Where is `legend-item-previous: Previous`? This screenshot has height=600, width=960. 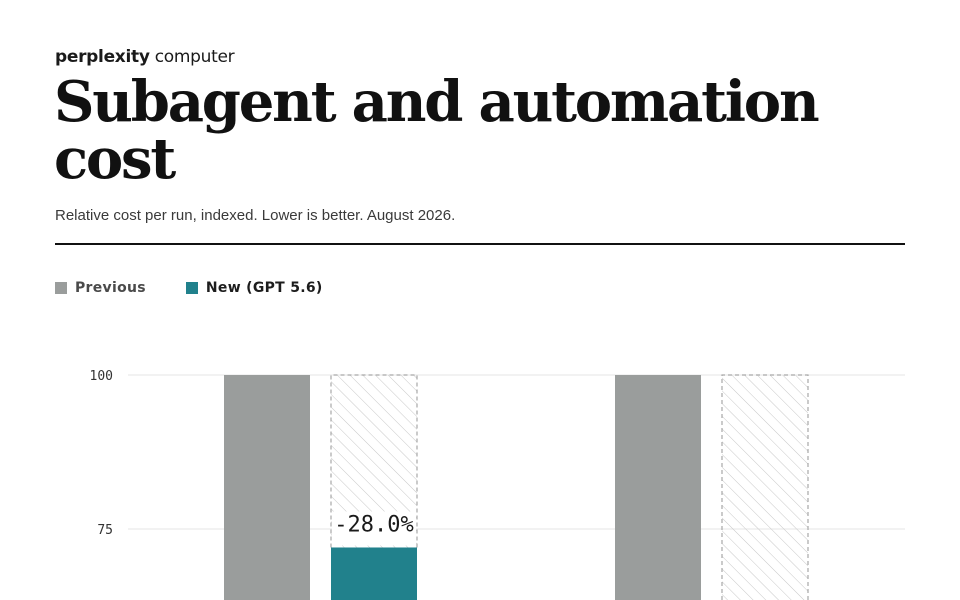 legend-item-previous: Previous is located at coordinates (100, 288).